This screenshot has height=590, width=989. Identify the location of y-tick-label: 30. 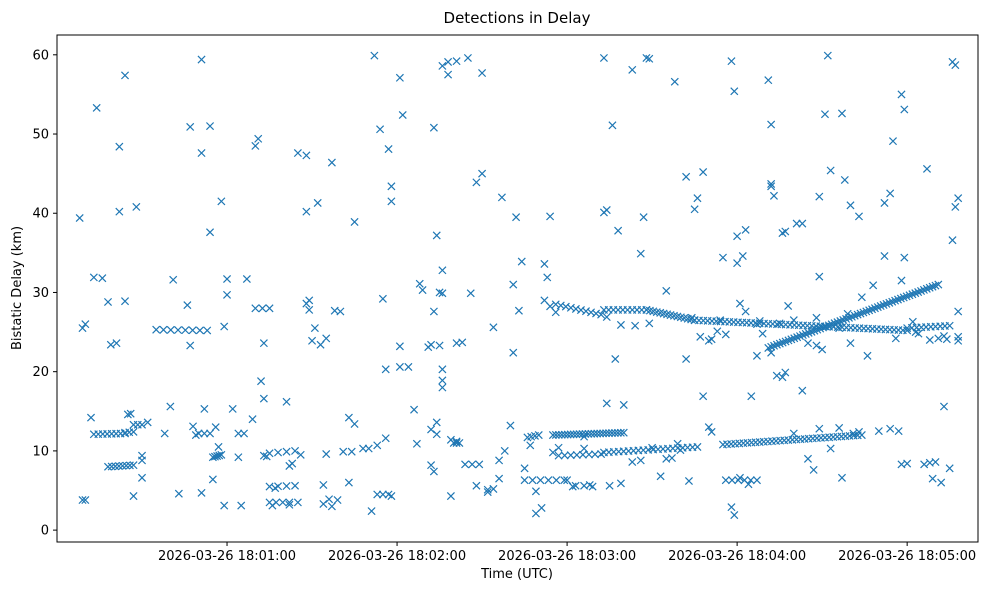
(40, 293).